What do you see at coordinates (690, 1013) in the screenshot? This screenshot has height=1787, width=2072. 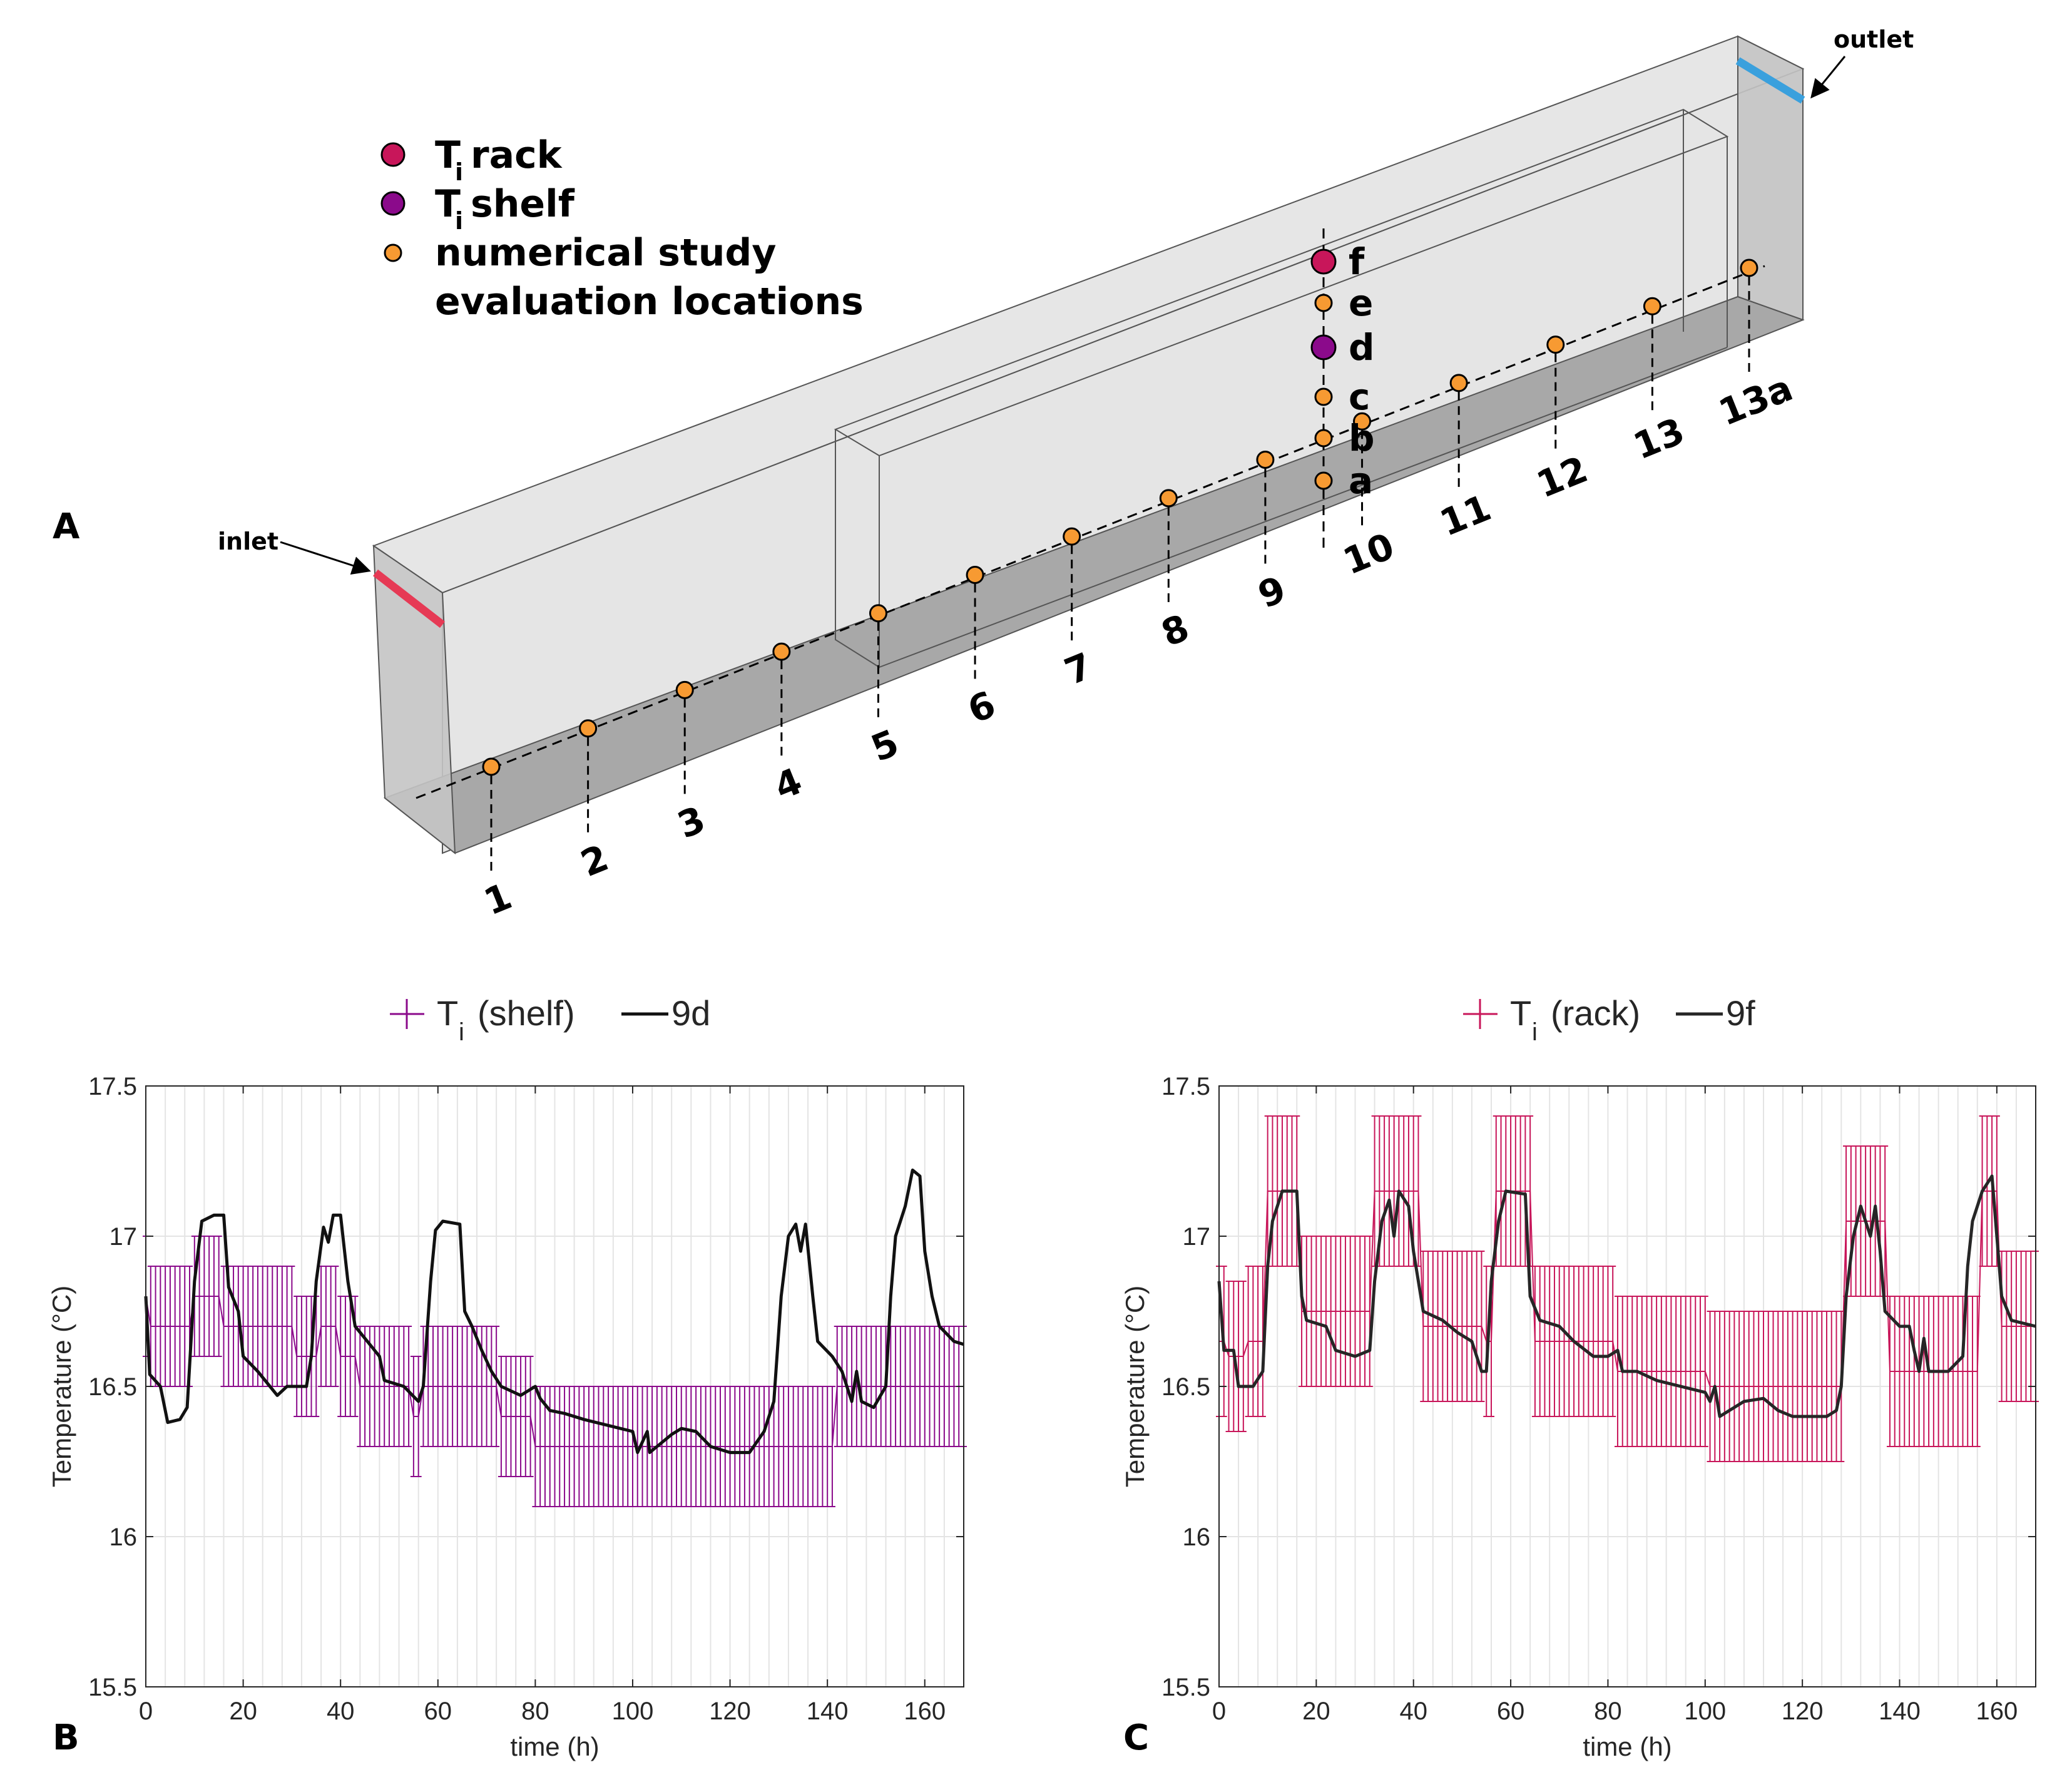 I see `legend-simulated-label: 9d` at bounding box center [690, 1013].